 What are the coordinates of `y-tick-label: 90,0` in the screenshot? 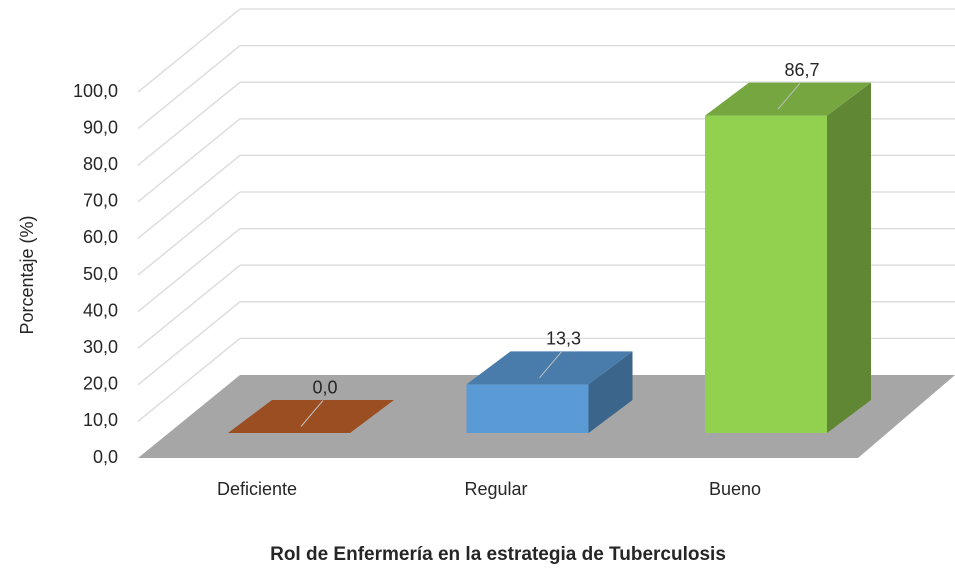 It's located at (100, 127).